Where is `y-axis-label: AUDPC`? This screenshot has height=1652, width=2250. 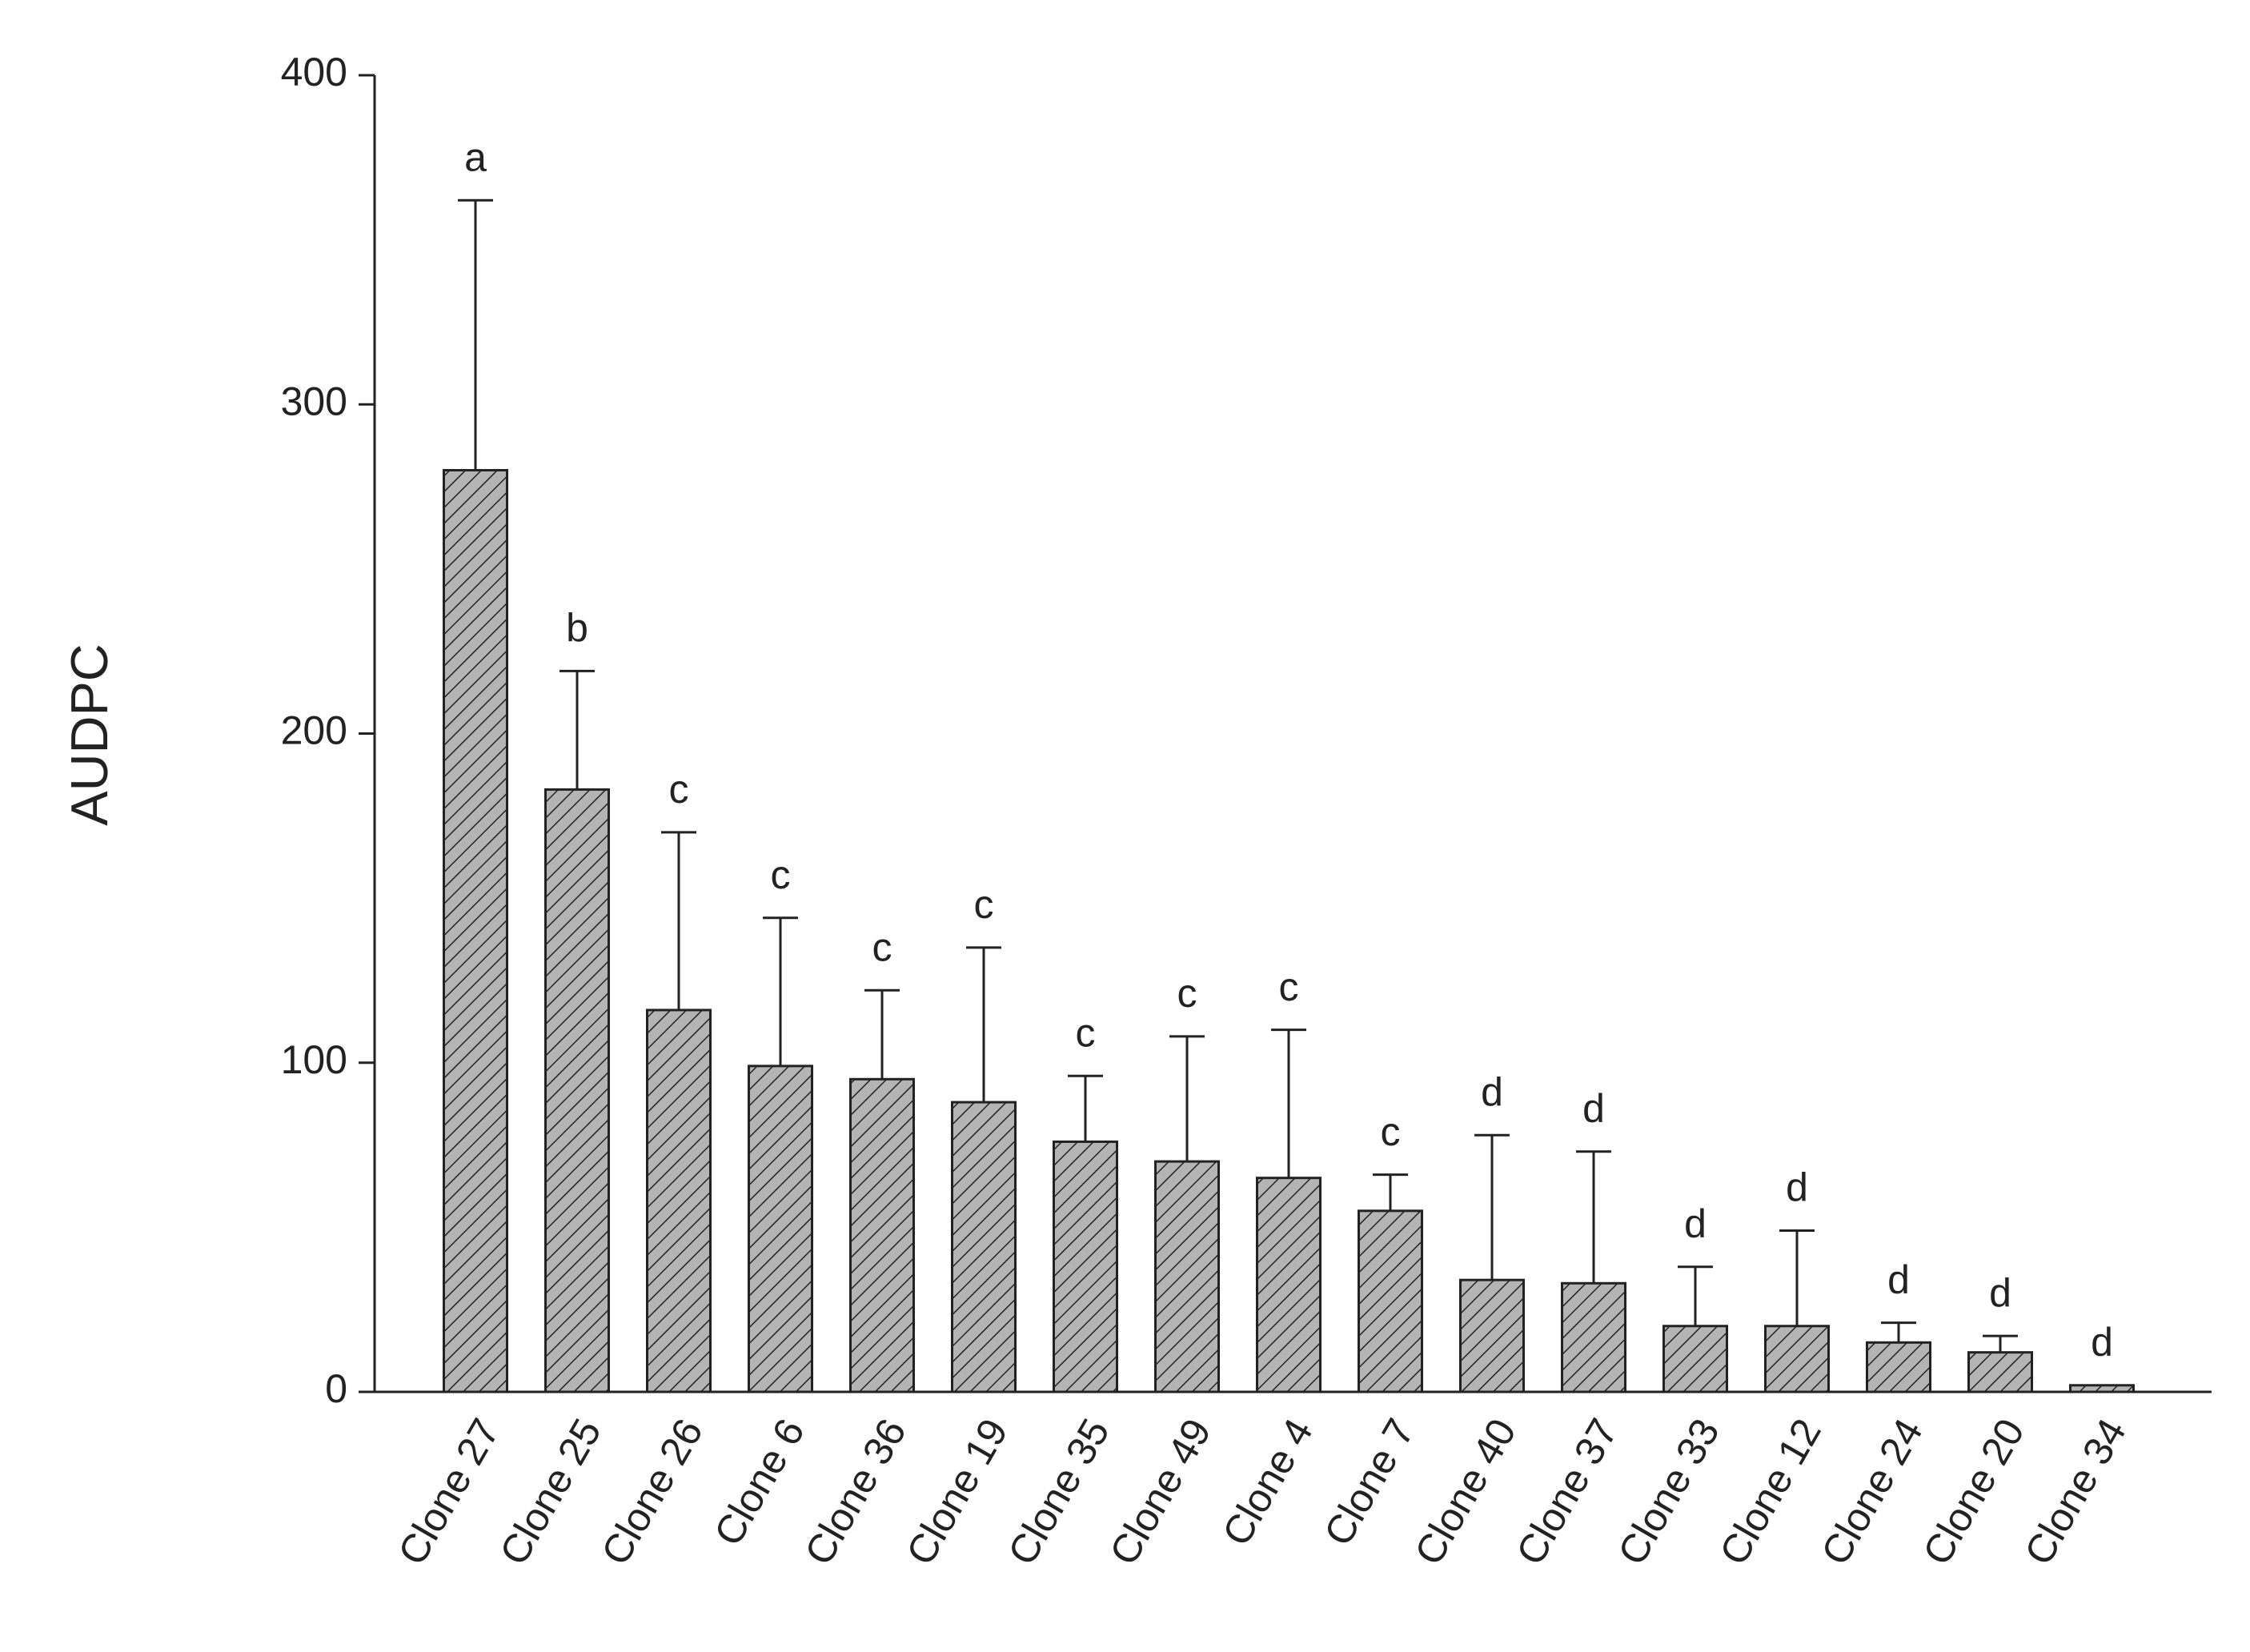 y-axis-label: AUDPC is located at coordinates (89, 735).